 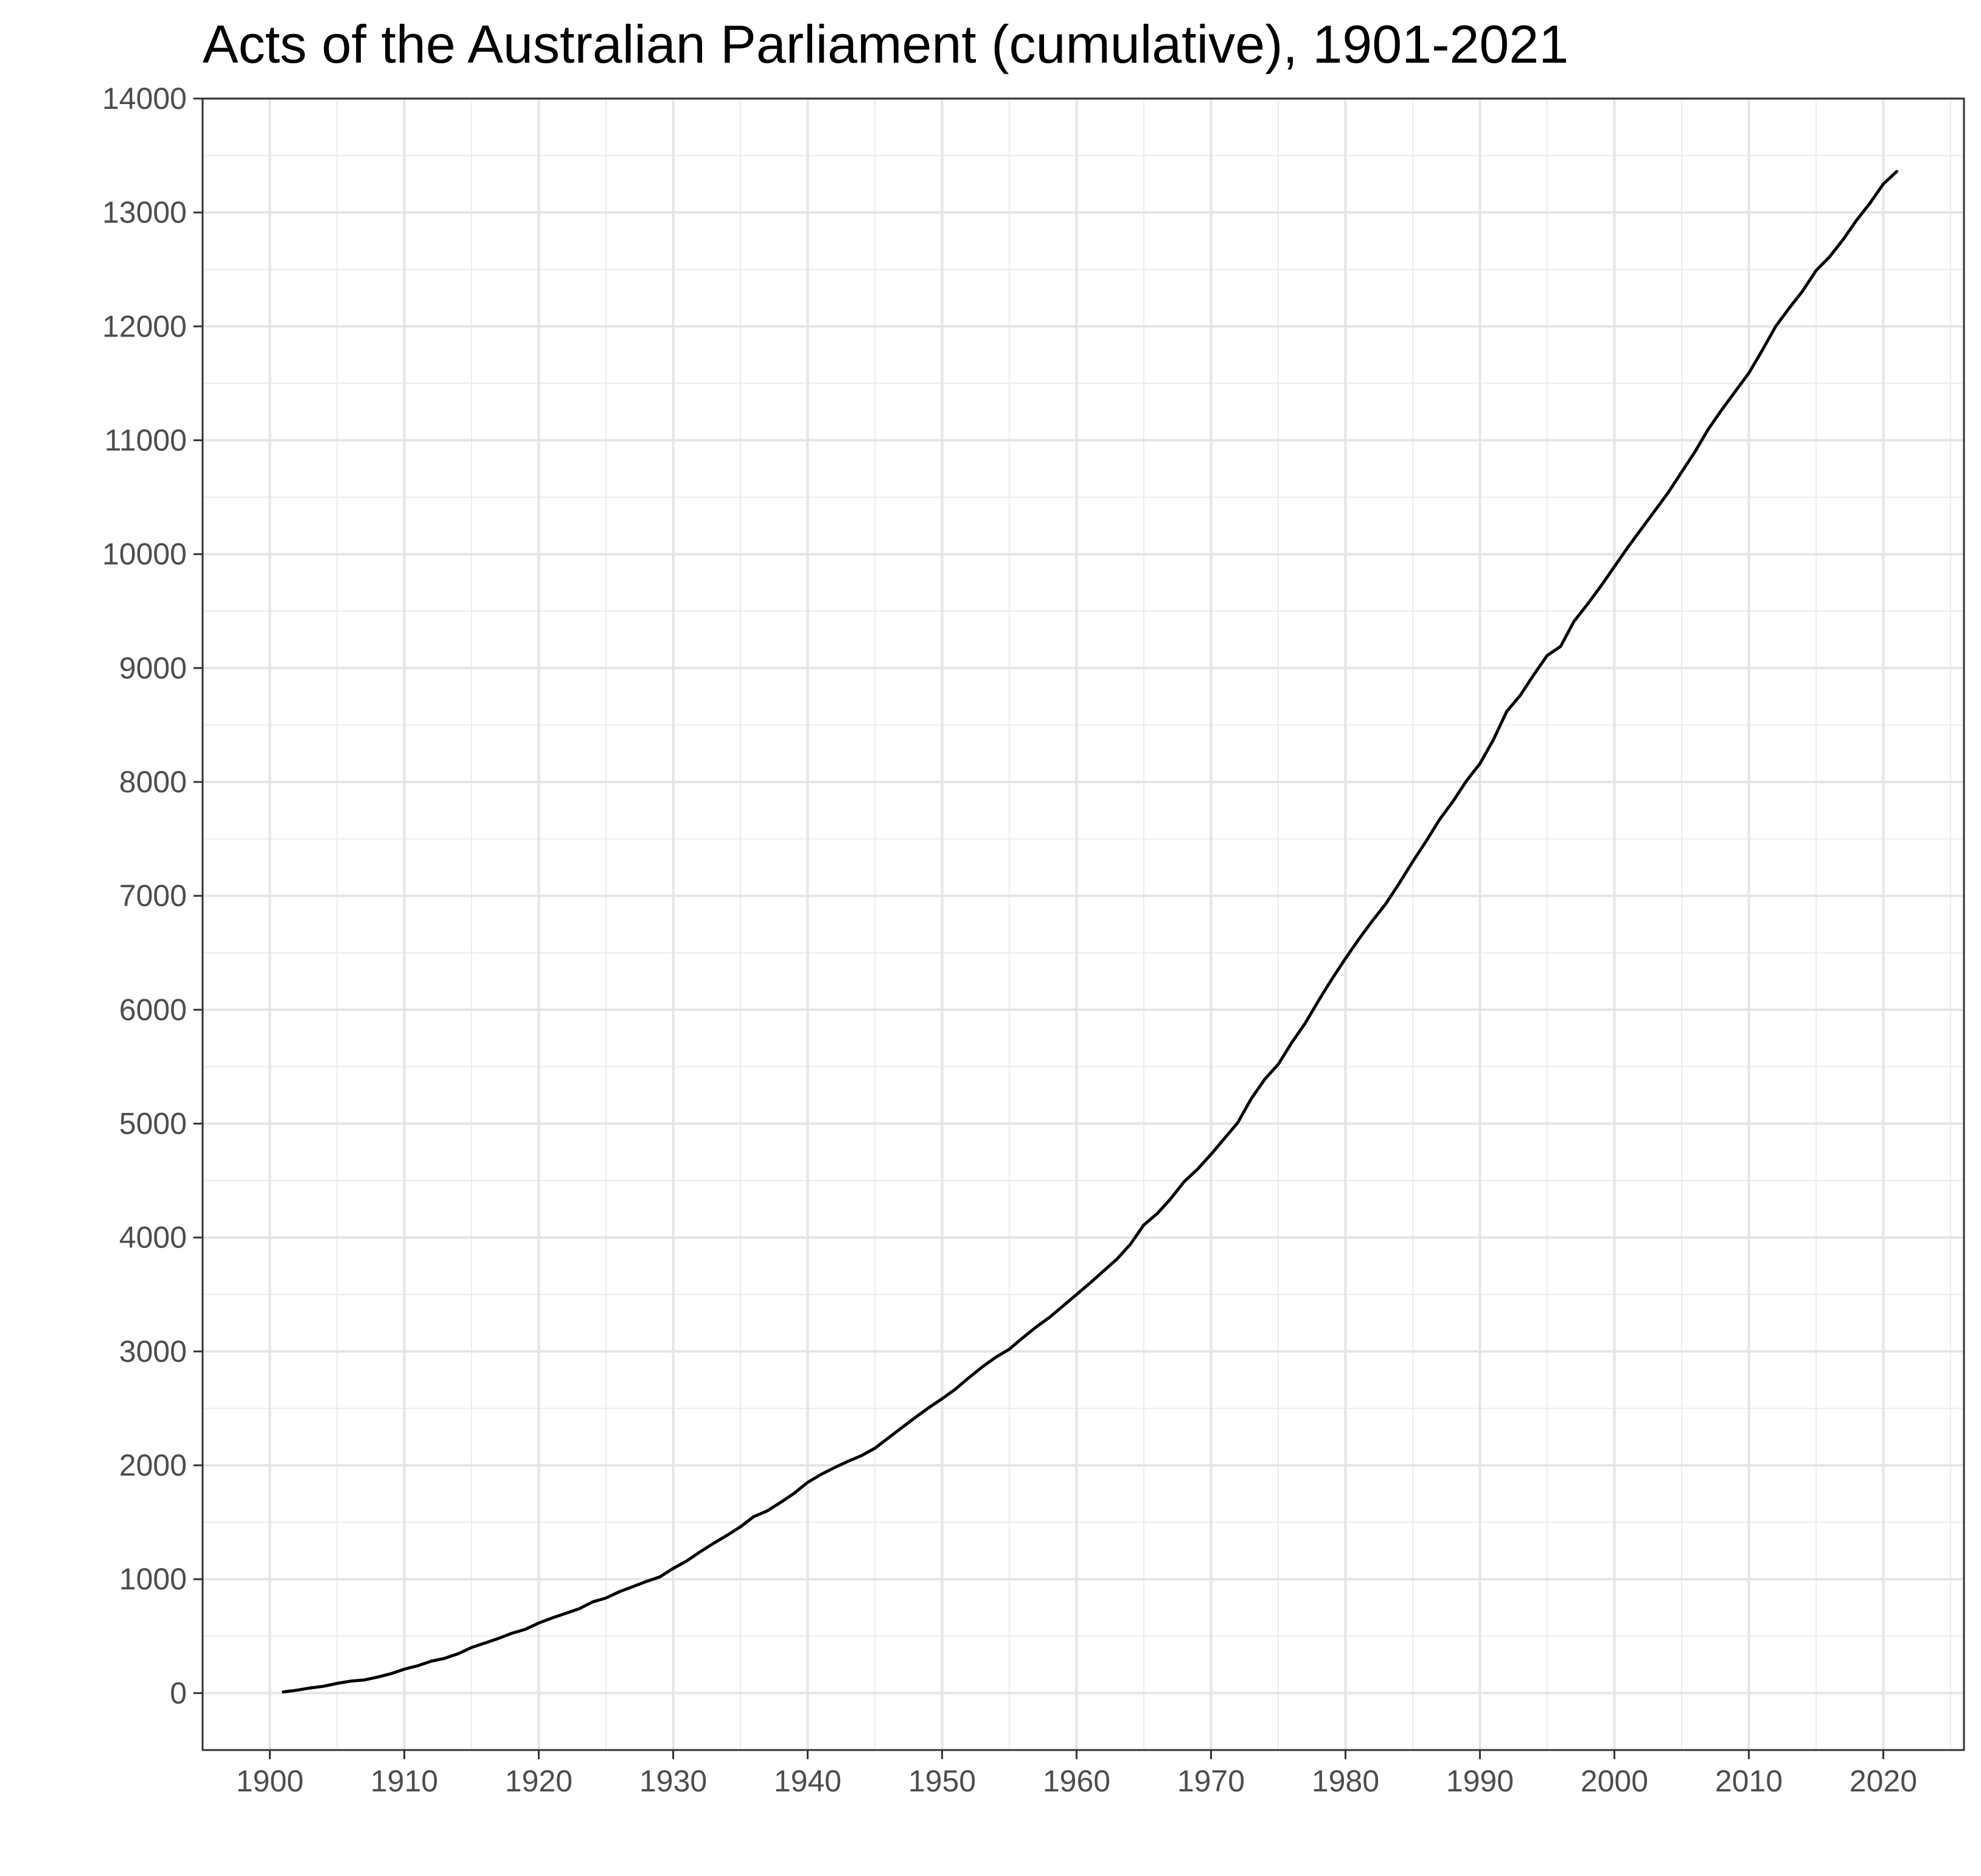 What do you see at coordinates (1211, 1781) in the screenshot?
I see `x-tick-label: 1970` at bounding box center [1211, 1781].